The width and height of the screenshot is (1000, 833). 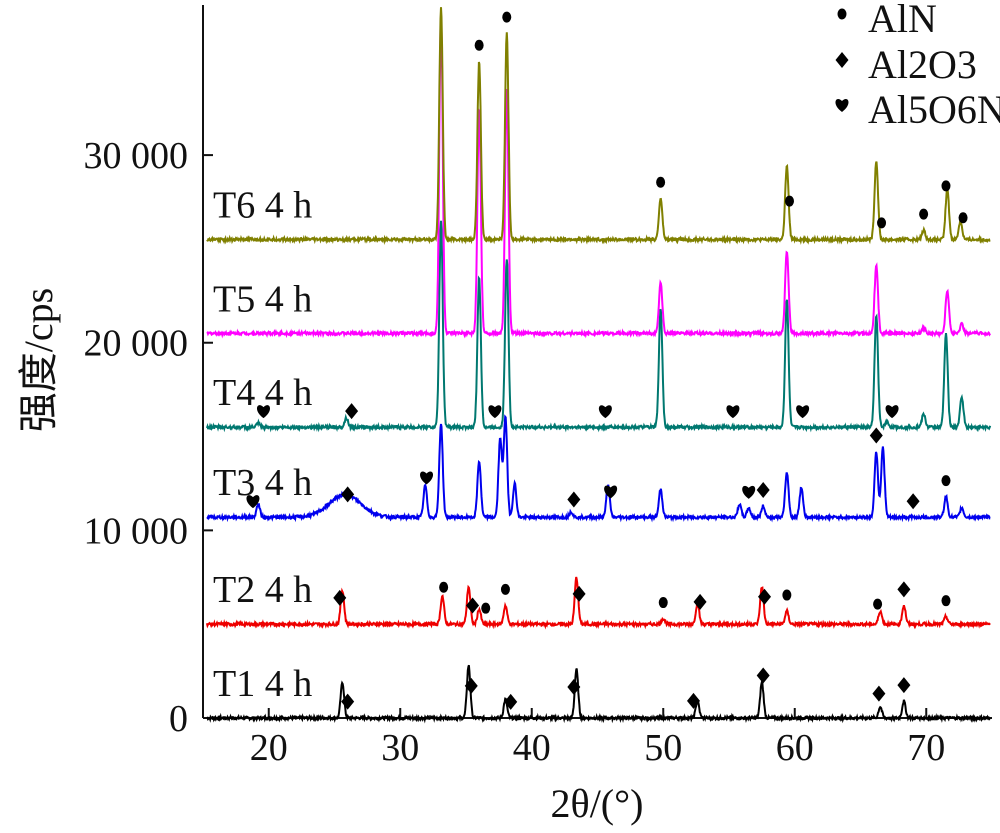 What do you see at coordinates (262, 393) in the screenshot?
I see `series-label: T4 4 h` at bounding box center [262, 393].